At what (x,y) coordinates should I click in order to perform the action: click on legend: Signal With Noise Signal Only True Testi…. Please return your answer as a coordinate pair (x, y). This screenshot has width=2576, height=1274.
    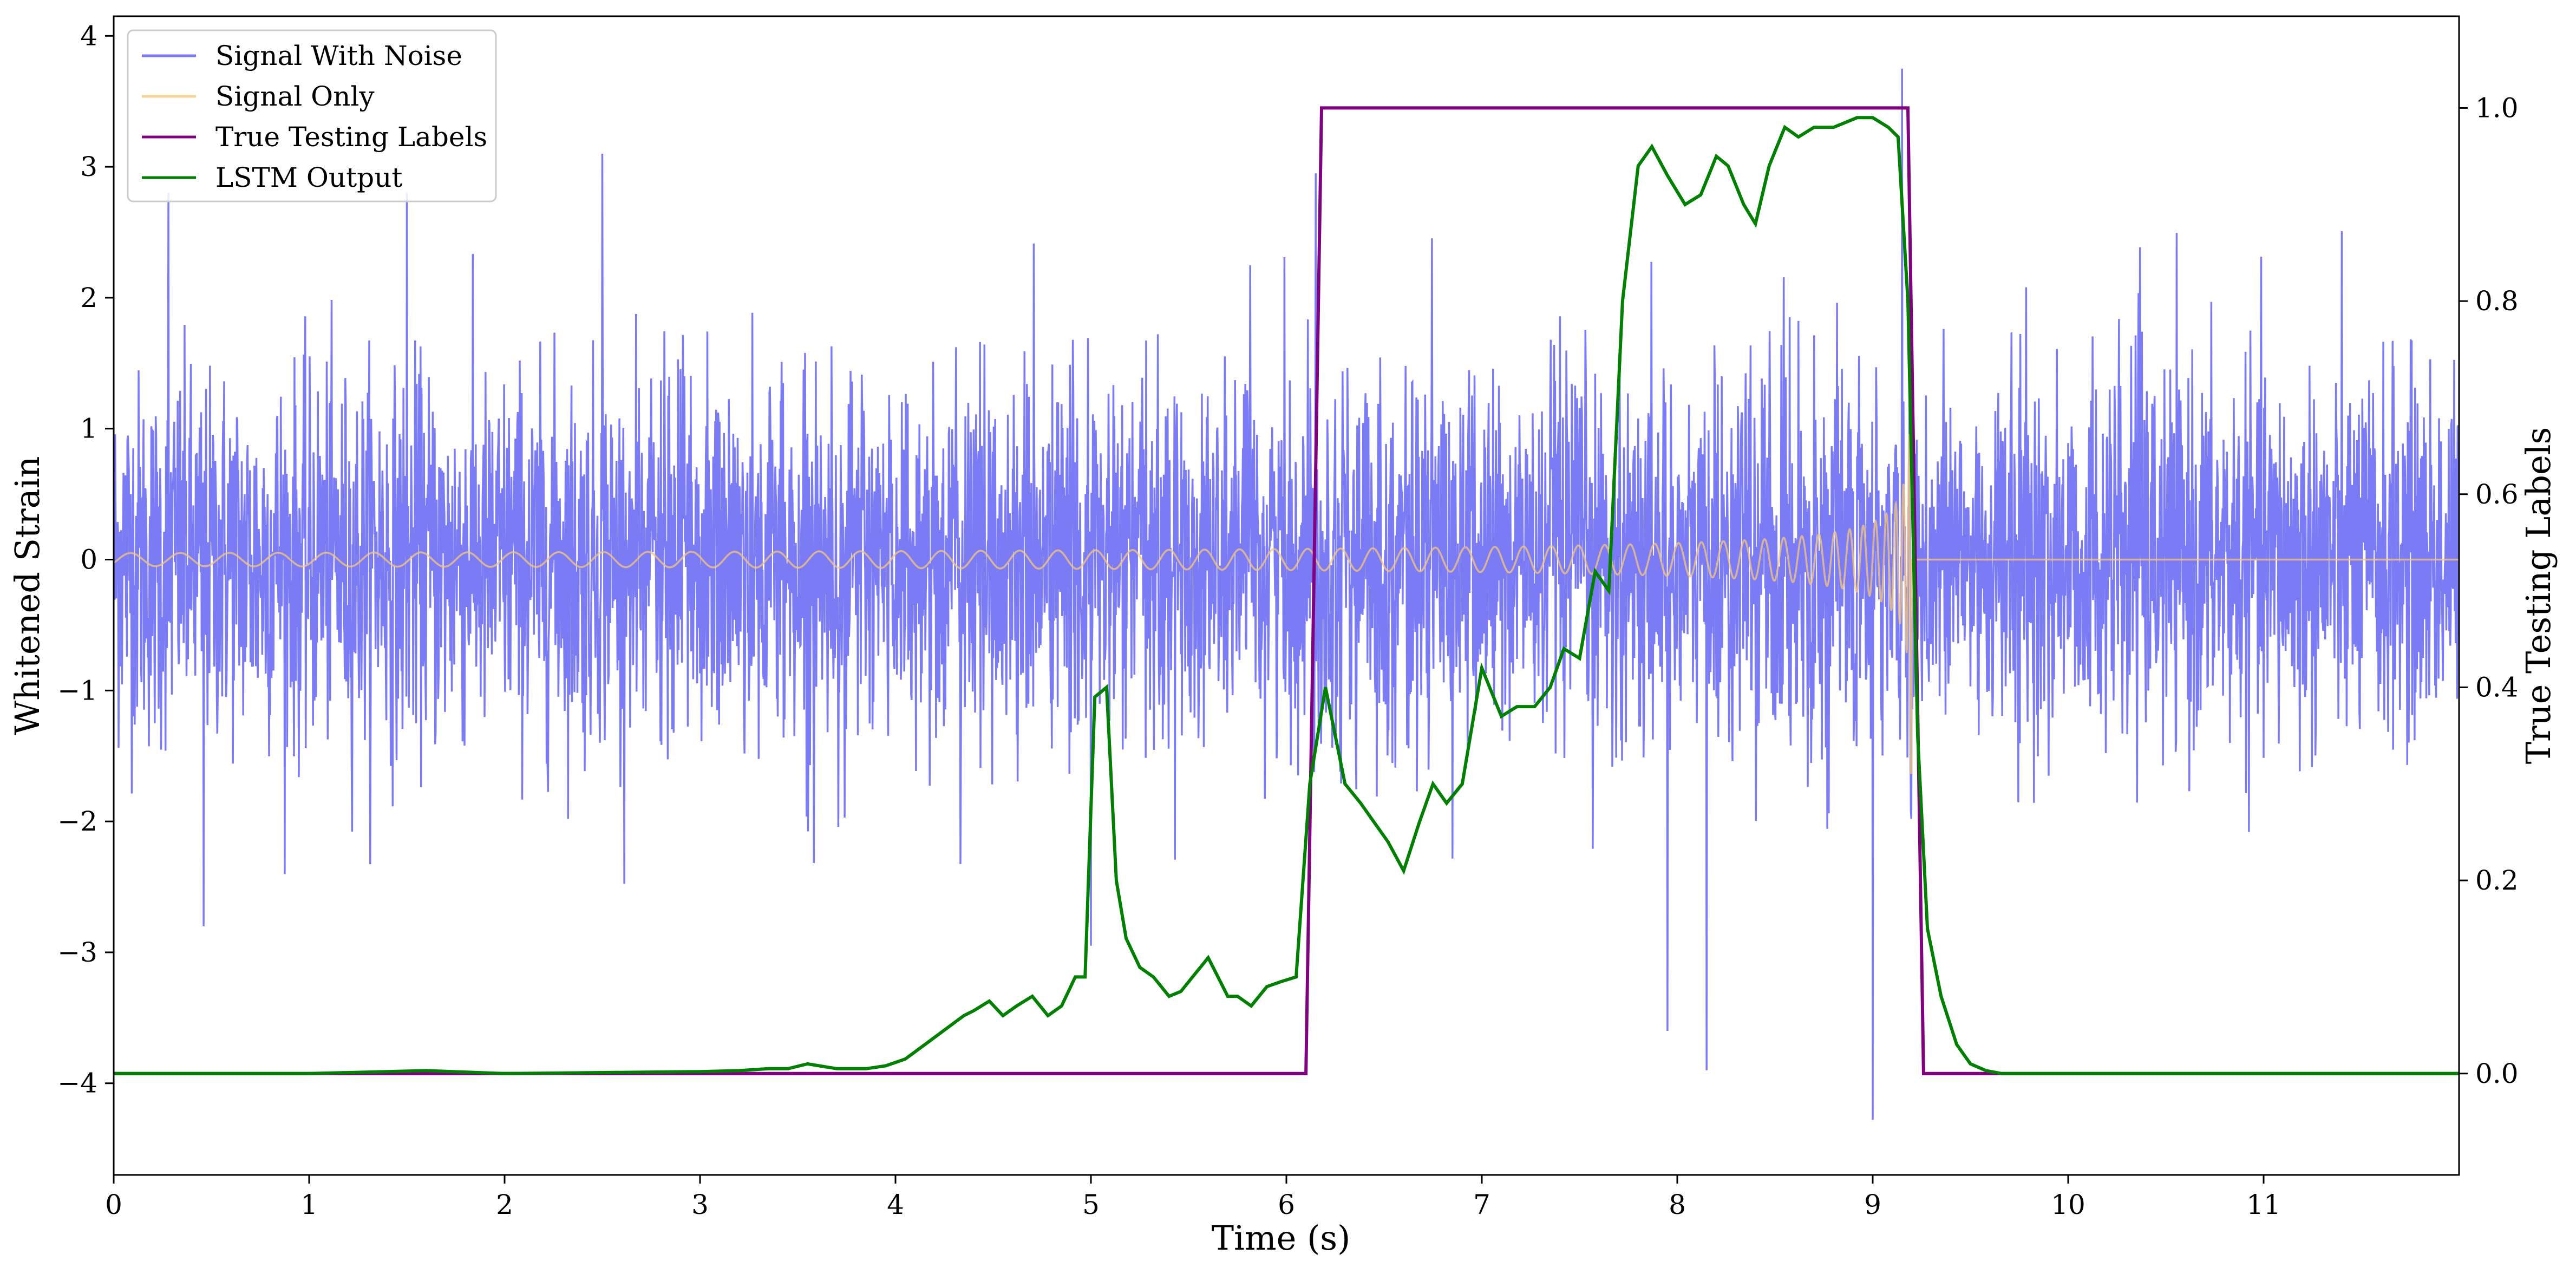
    Looking at the image, I should click on (312, 115).